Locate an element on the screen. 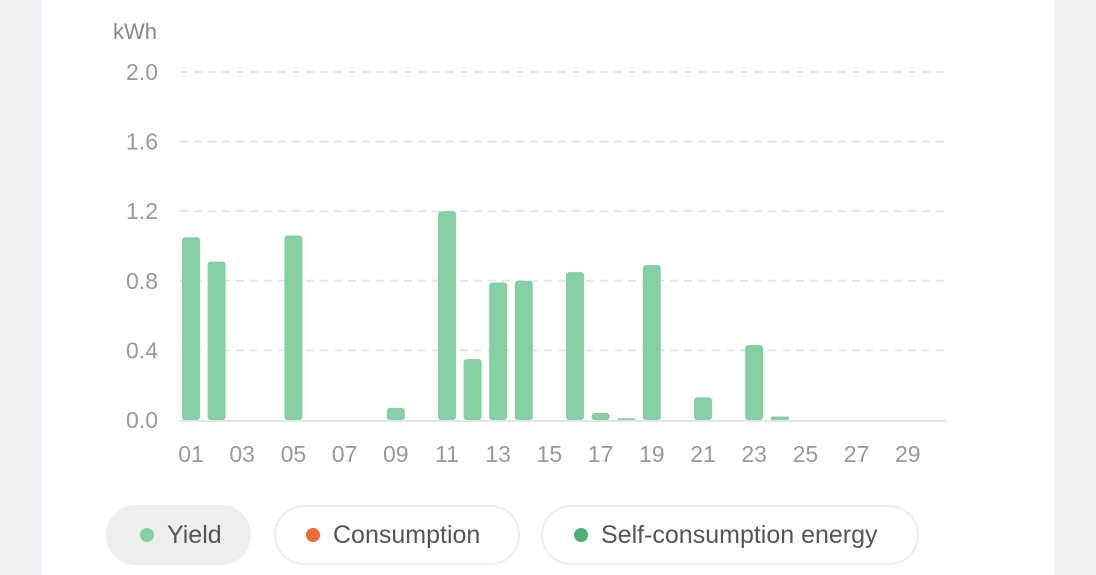  x-tick-label: 21 is located at coordinates (703, 454).